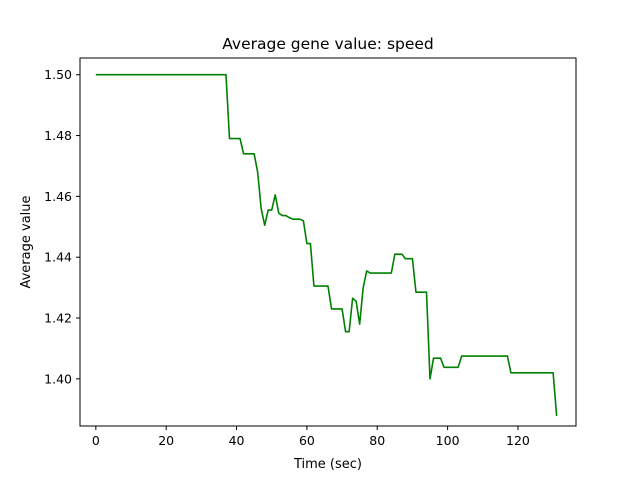  Describe the element at coordinates (58, 378) in the screenshot. I see `y-tick-label: 1.40` at that location.